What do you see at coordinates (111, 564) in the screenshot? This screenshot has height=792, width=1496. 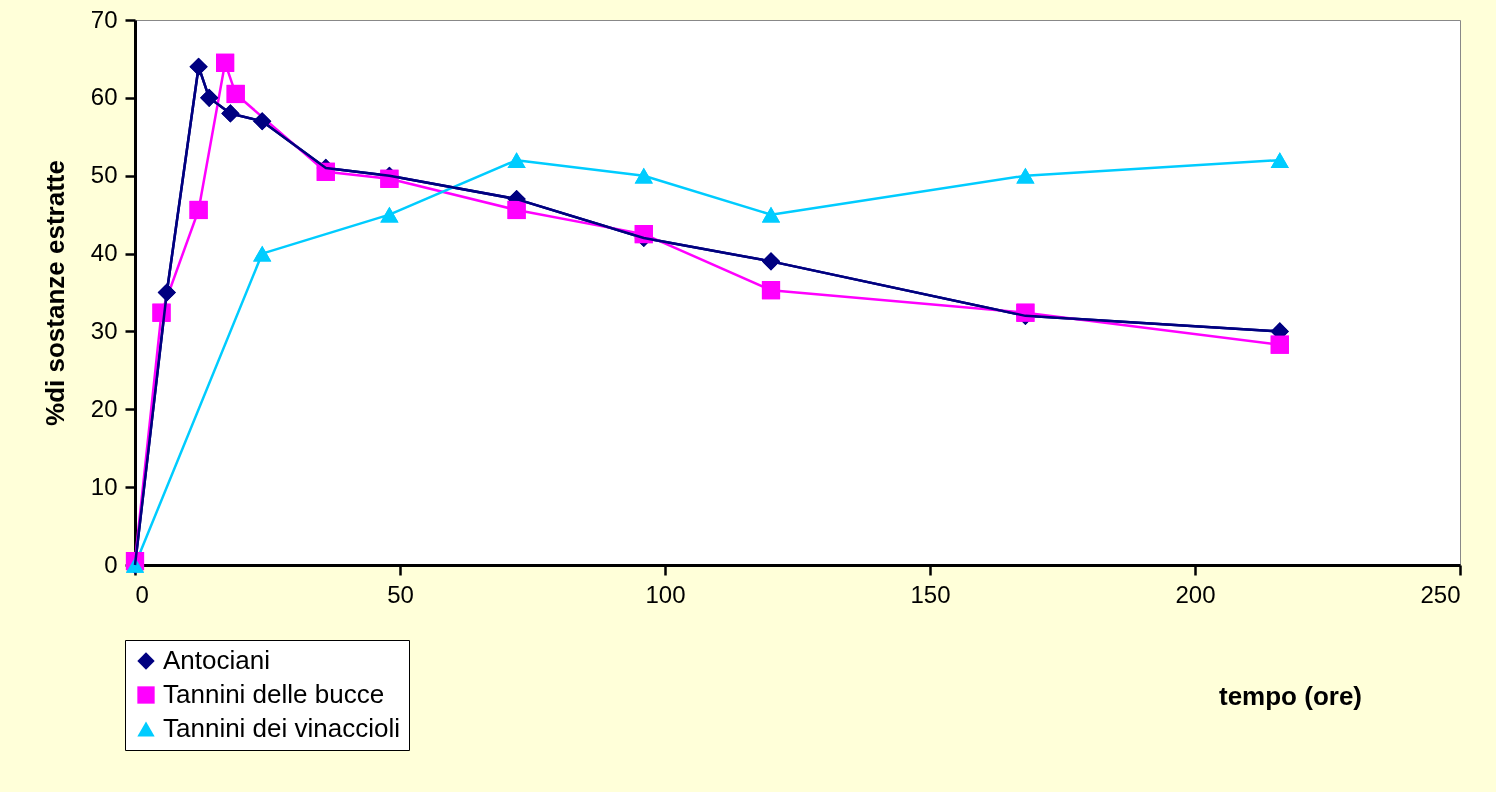 I see `y-tick-label: 0` at bounding box center [111, 564].